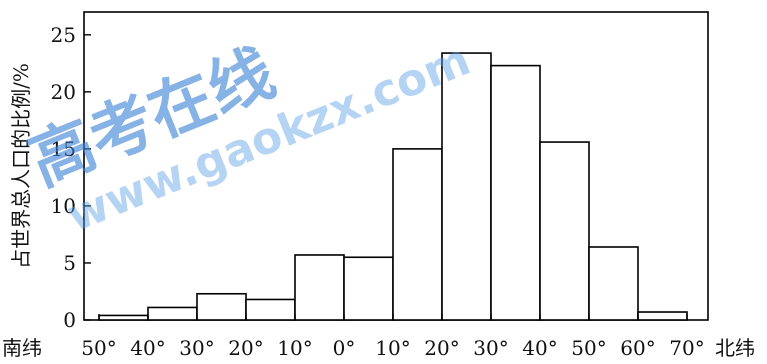 The width and height of the screenshot is (767, 364). I want to click on x-axis-label-right: 北纬, so click(735, 348).